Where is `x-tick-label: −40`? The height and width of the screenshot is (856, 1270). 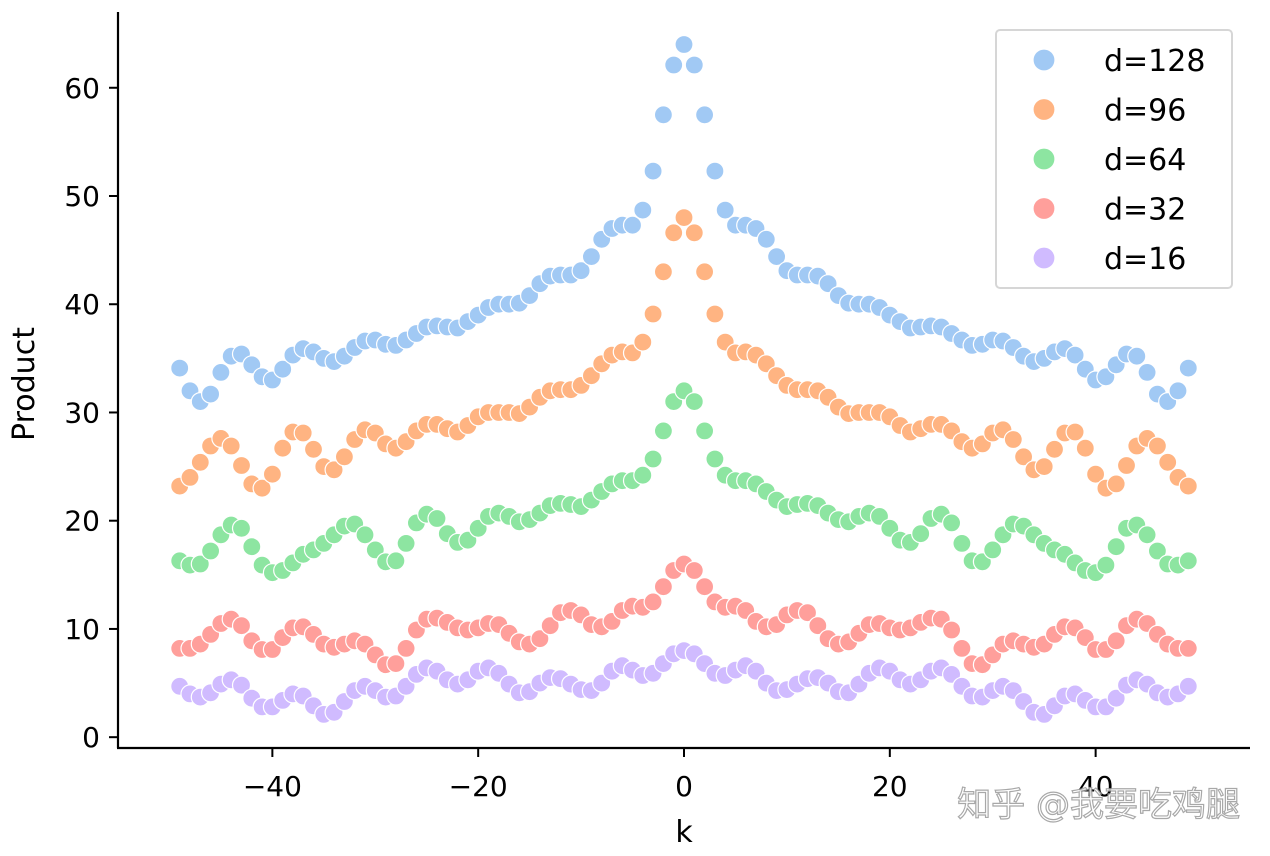
x-tick-label: −40 is located at coordinates (272, 786).